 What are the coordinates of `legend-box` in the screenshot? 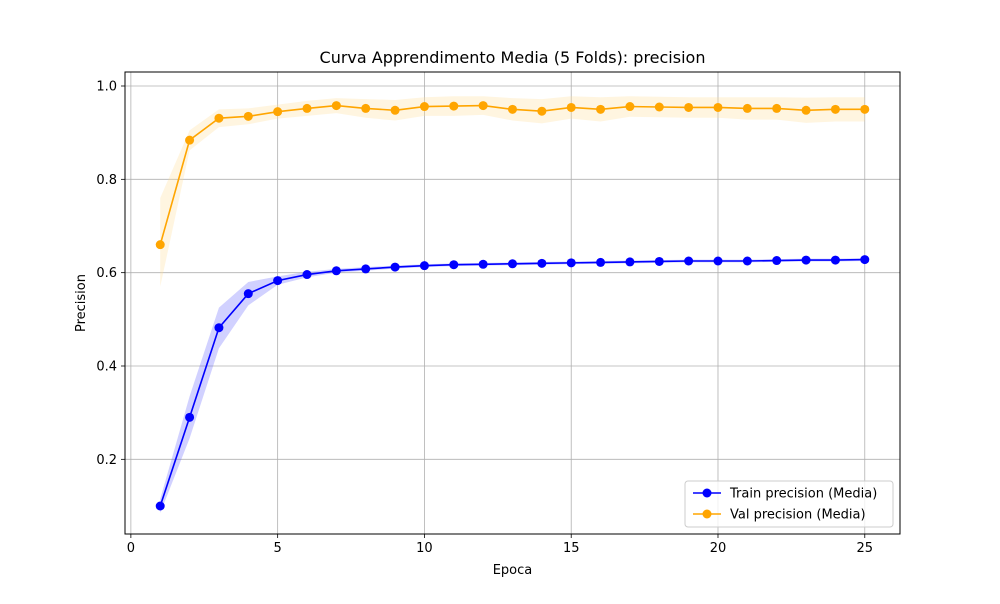 It's located at (789, 504).